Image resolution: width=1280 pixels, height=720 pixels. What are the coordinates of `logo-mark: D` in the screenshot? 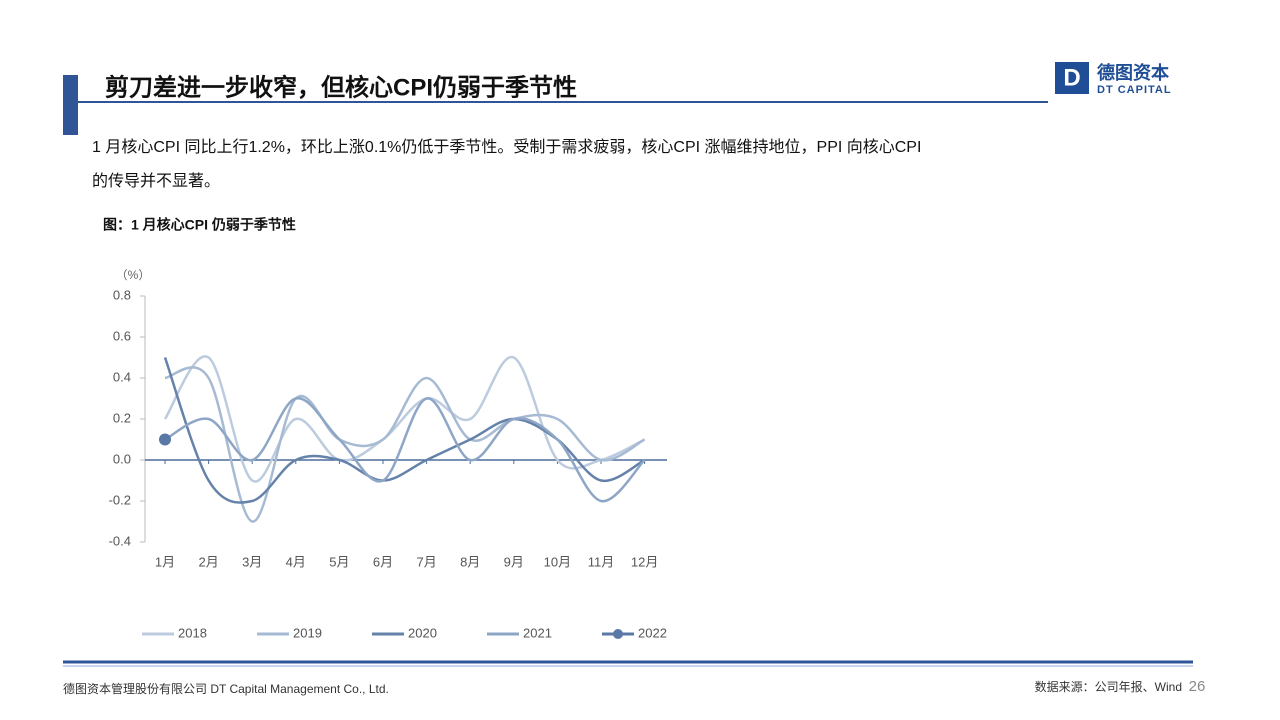 It's located at (1071, 77).